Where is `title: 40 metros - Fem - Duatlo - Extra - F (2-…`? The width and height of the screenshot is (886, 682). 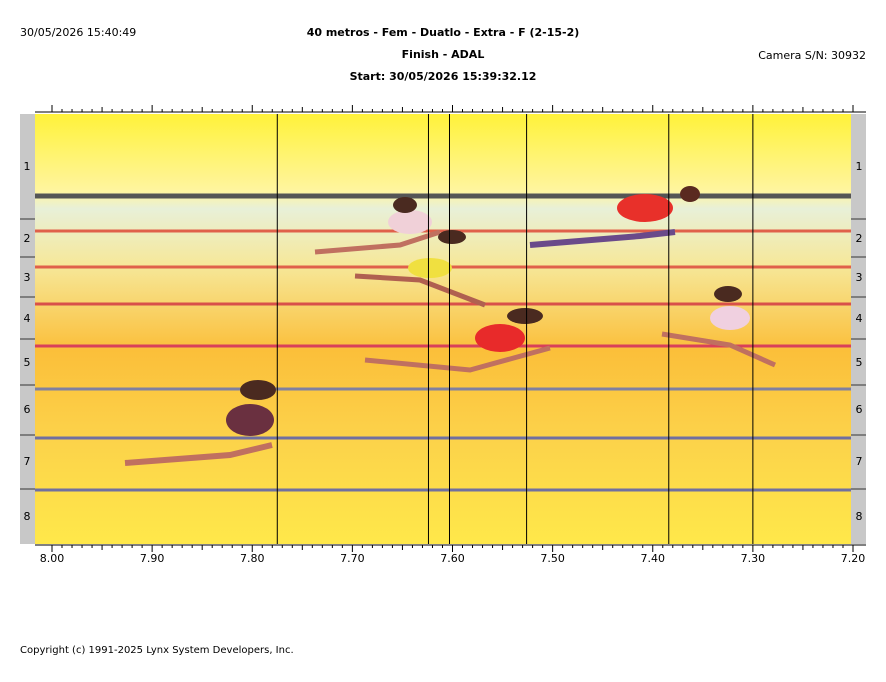 title: 40 metros - Fem - Duatlo - Extra - F (2-… is located at coordinates (443, 32).